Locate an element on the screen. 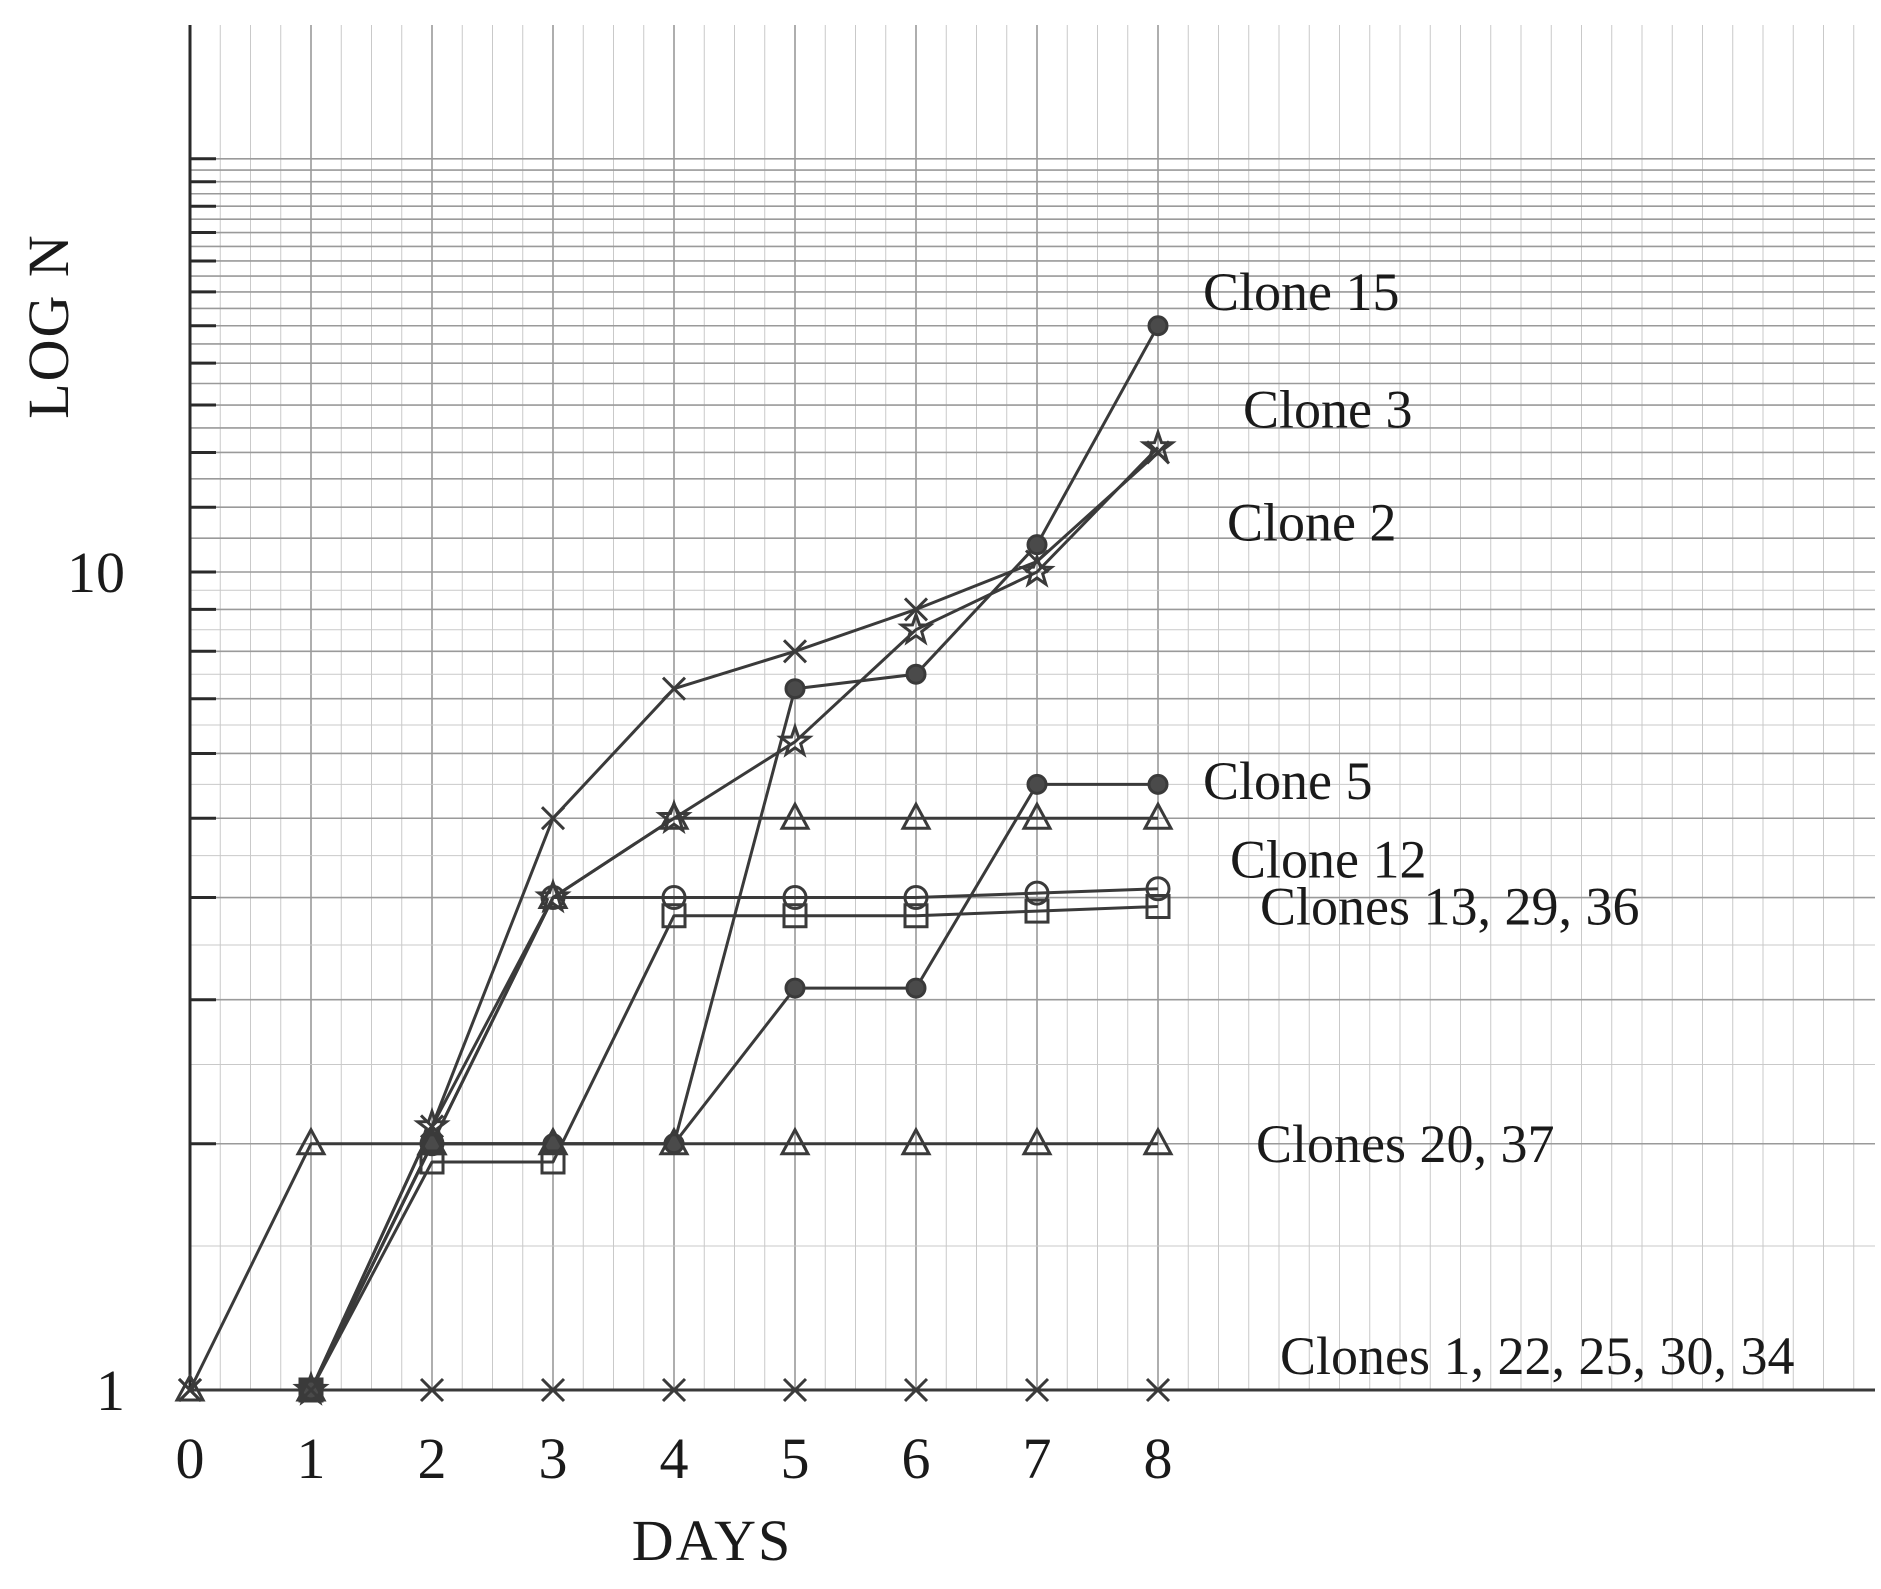 The image size is (1881, 1589). series-label: Clones 20, 37 is located at coordinates (1405, 1144).